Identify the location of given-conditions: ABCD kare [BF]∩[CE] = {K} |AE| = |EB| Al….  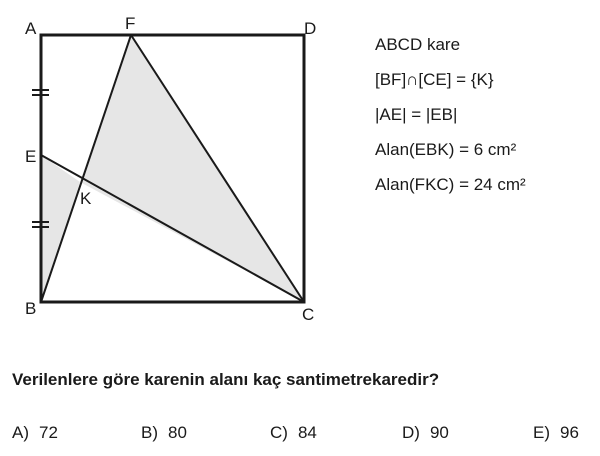
(450, 123).